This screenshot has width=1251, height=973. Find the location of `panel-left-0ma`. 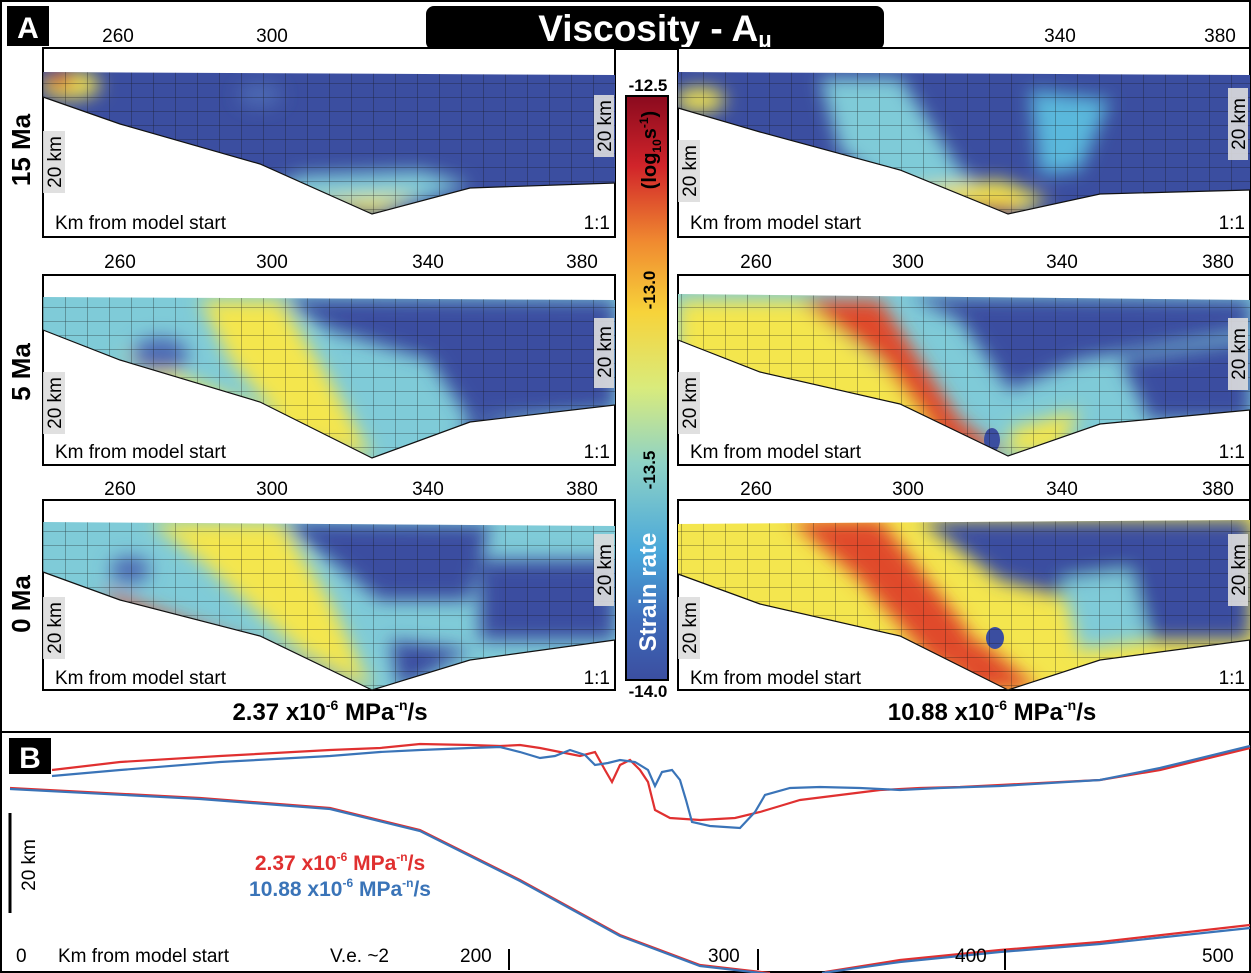

panel-left-0ma is located at coordinates (329, 595).